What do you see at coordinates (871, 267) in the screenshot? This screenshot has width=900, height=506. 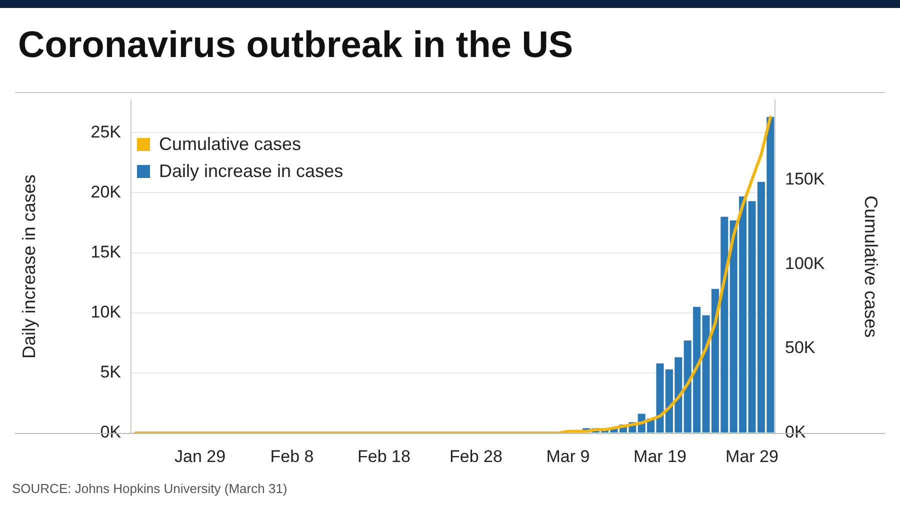 I see `y2-axis-title: Cumulative cases` at bounding box center [871, 267].